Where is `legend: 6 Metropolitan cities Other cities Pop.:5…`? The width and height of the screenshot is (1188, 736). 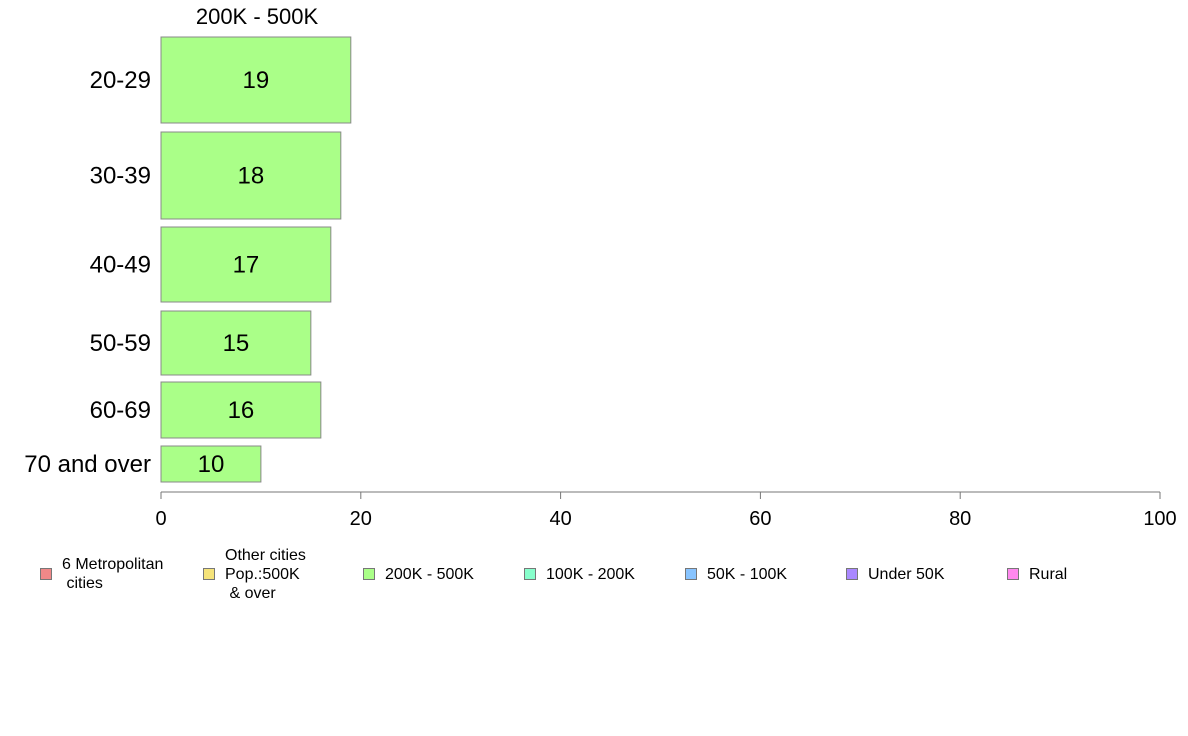
legend: 6 Metropolitan cities Other cities Pop.:5… is located at coordinates (594, 575).